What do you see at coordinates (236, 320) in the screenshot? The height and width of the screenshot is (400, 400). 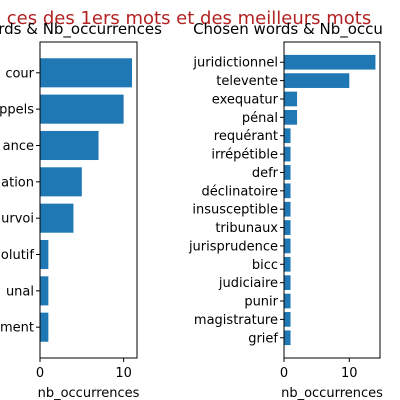 I see `category-label: magistrature` at bounding box center [236, 320].